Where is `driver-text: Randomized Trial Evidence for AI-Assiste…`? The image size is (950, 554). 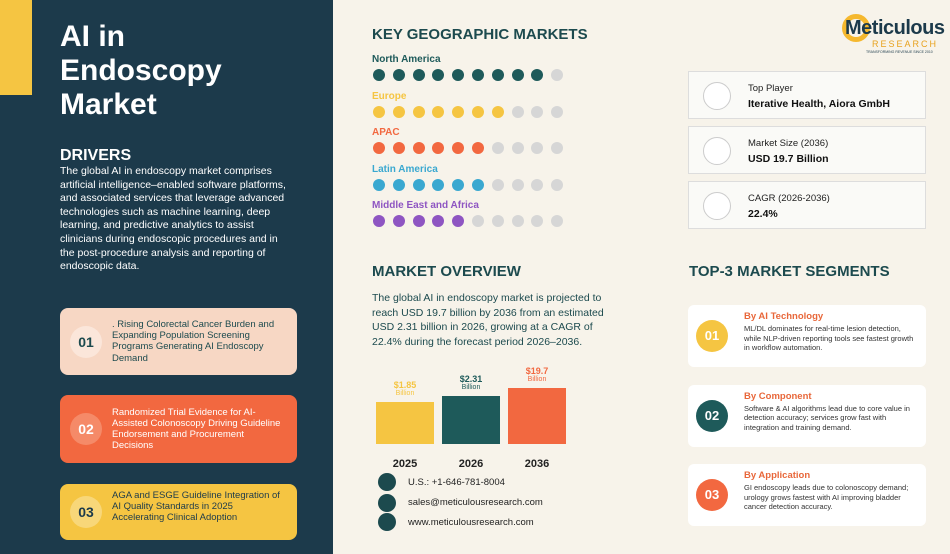 driver-text: Randomized Trial Evidence for AI-Assiste… is located at coordinates (196, 429).